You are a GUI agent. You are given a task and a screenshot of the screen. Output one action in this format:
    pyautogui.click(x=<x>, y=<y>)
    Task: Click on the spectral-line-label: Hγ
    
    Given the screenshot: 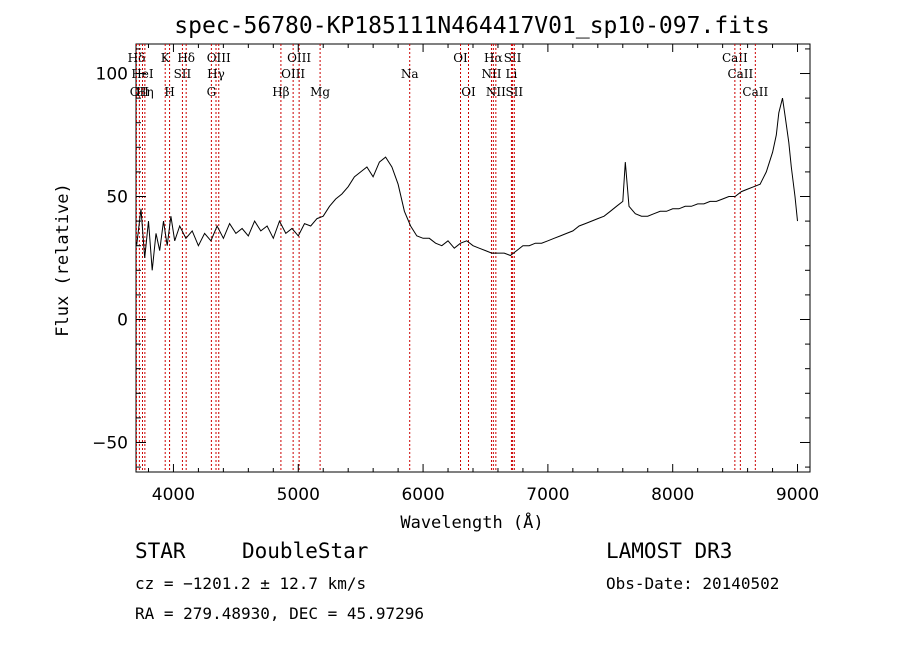 What is the action you would take?
    pyautogui.click(x=216, y=74)
    